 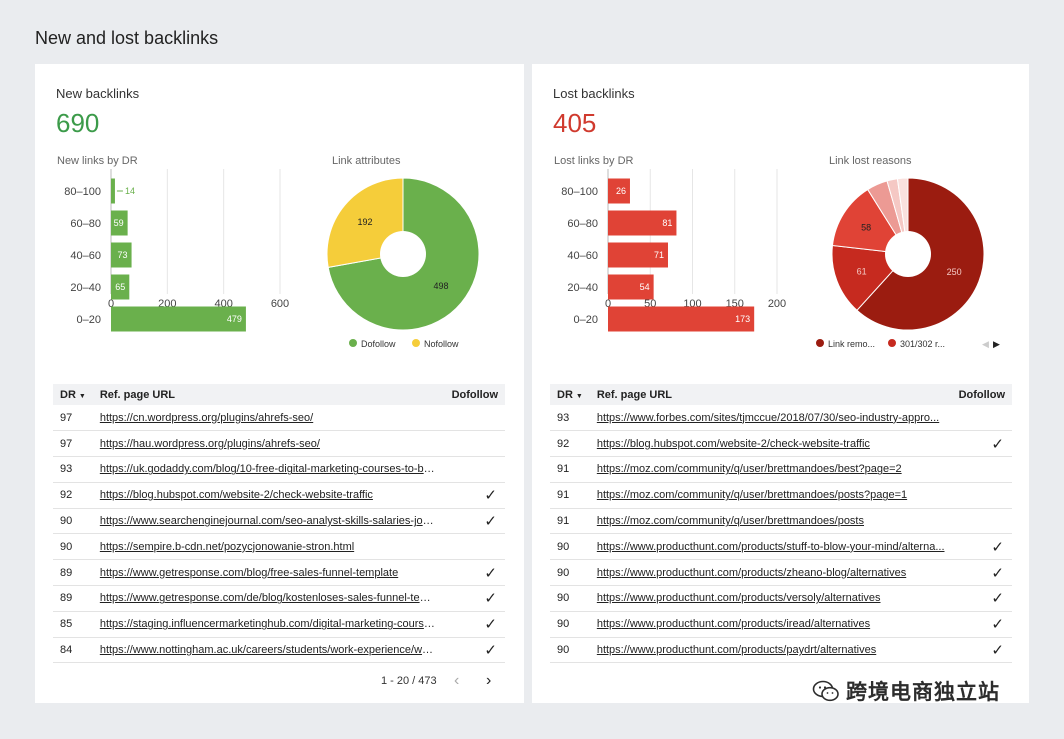 I want to click on x-tick-label: 0, so click(x=111, y=304).